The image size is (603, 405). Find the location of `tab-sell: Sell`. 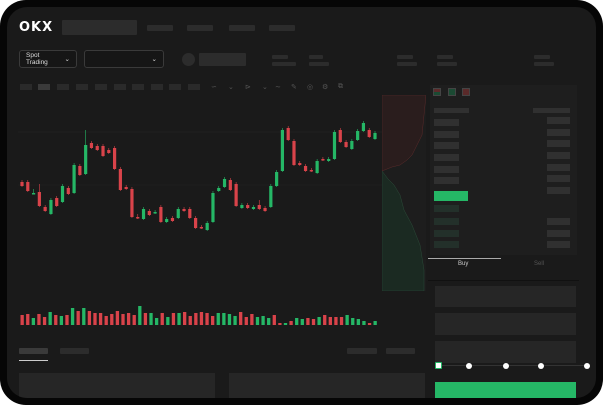

tab-sell: Sell is located at coordinates (539, 264).